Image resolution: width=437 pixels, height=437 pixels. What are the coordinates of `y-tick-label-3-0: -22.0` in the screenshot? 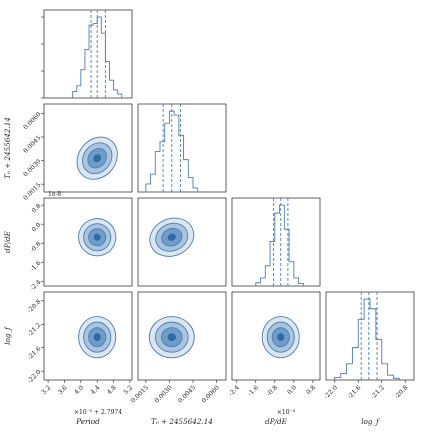 It's located at (34, 377).